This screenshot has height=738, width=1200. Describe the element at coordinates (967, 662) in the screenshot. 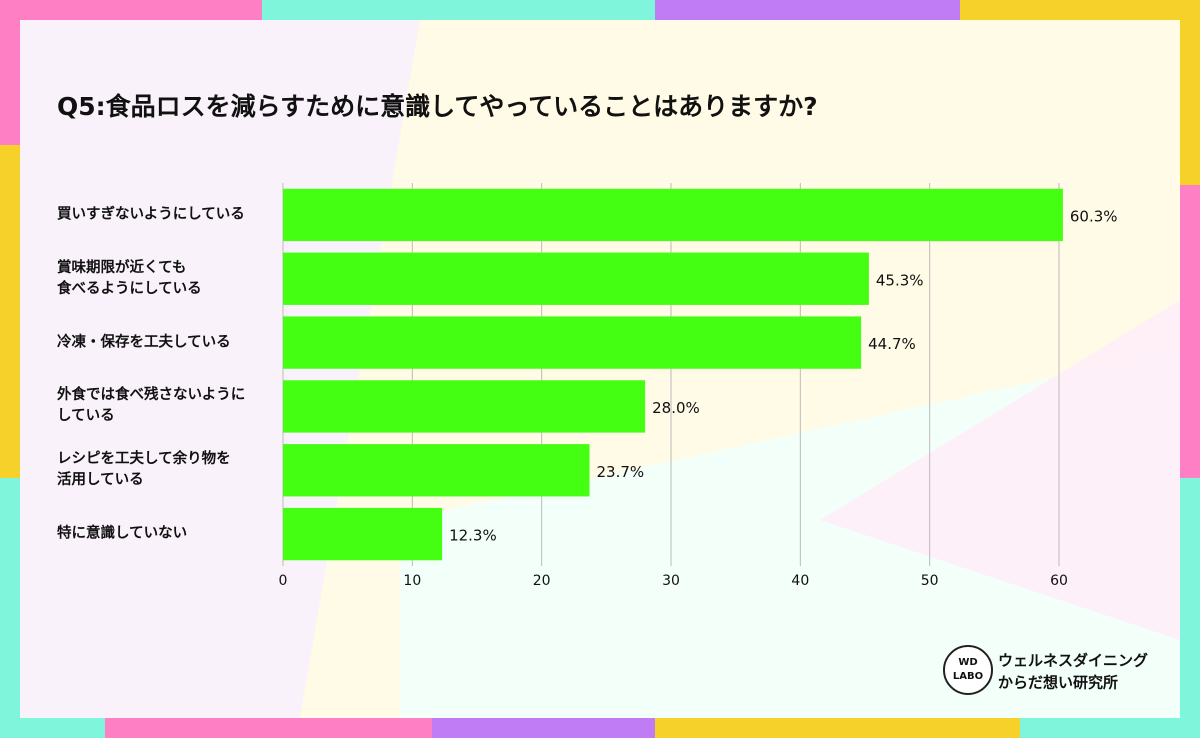

I see `logo-mark: WD` at that location.